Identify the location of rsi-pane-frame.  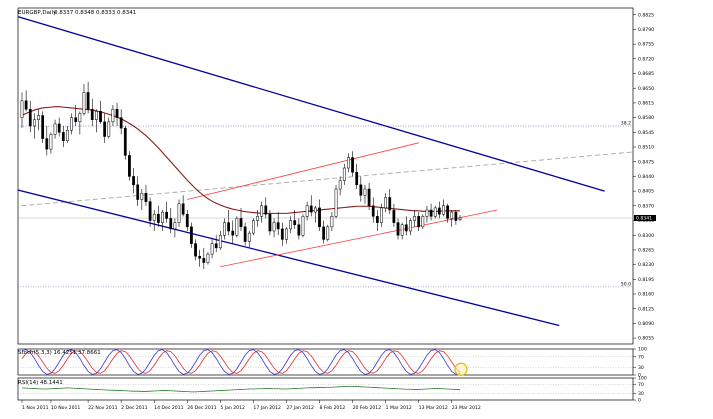
(325, 389).